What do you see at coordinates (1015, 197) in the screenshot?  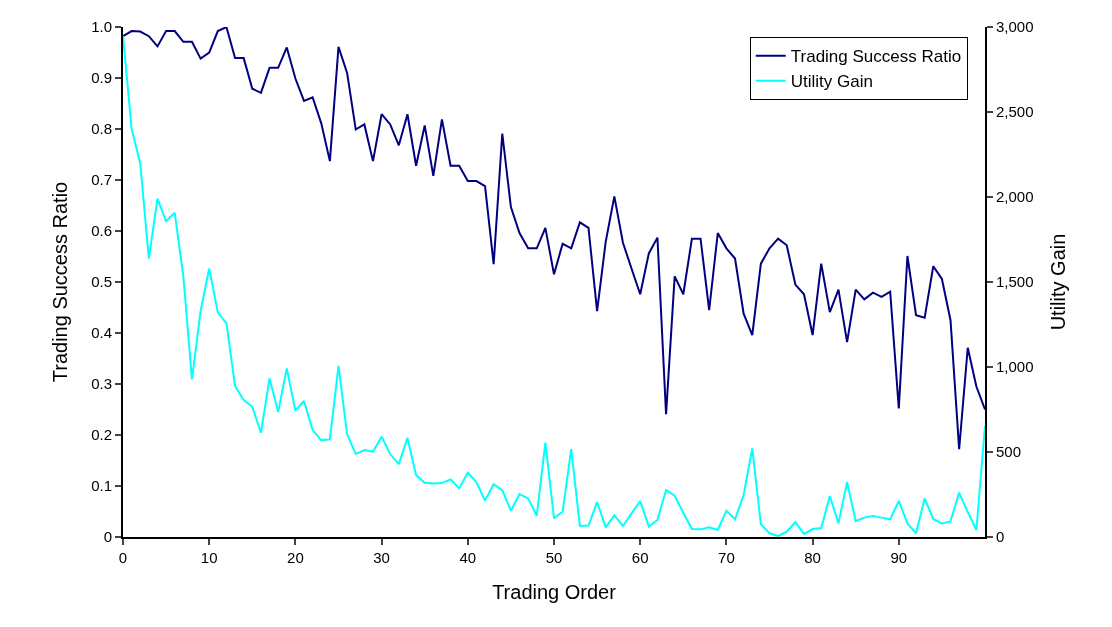 I see `y2-tick-label: 2,000` at bounding box center [1015, 197].